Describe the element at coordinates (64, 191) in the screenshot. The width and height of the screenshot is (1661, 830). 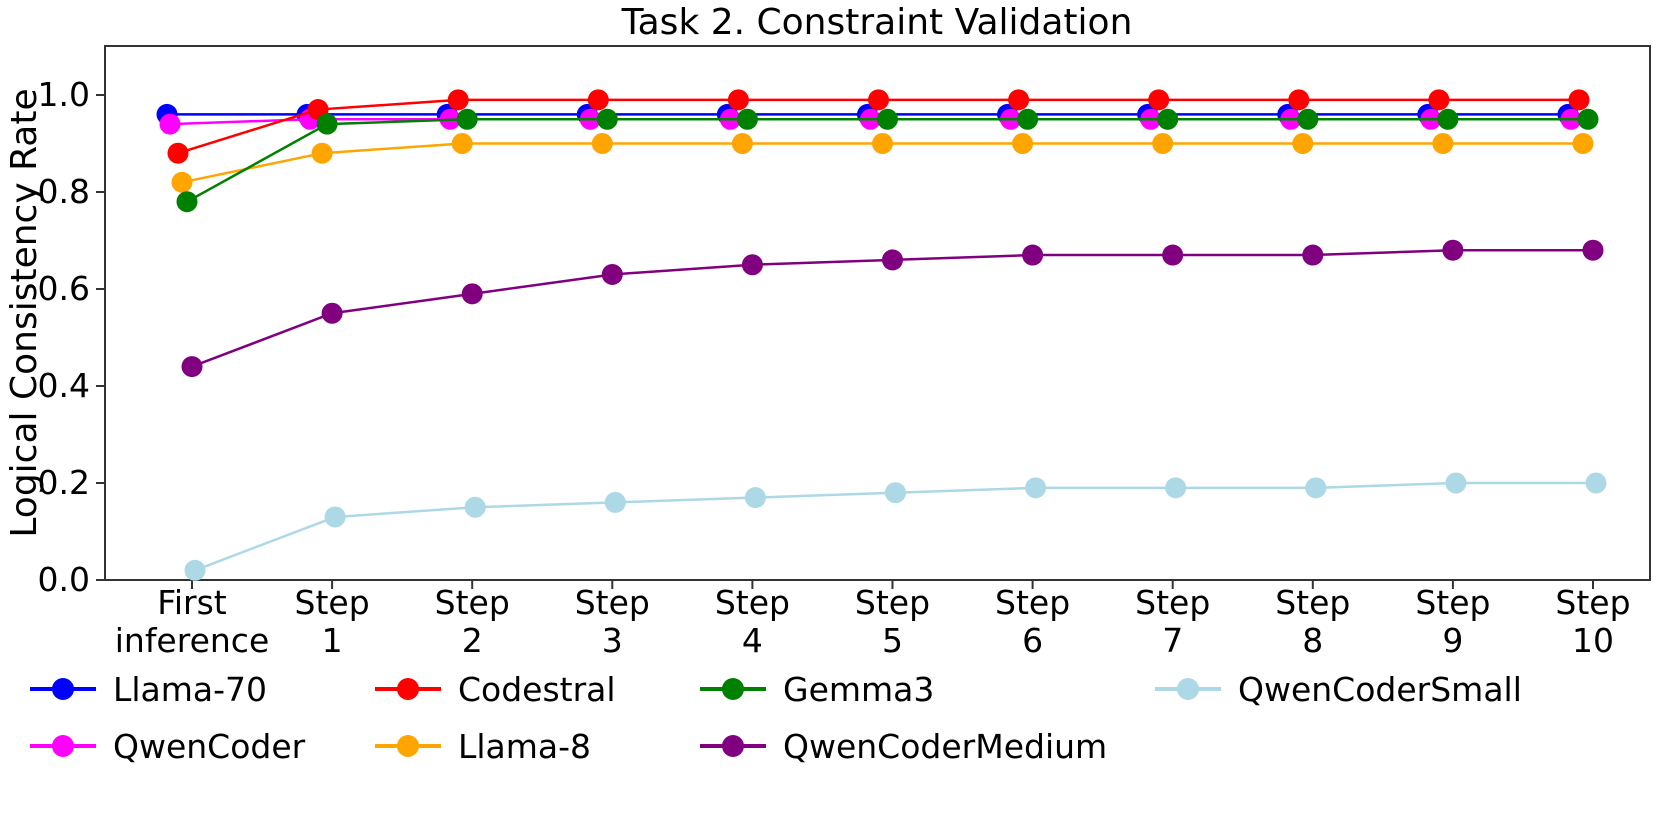
I see `y-tick-label: 0.8` at that location.